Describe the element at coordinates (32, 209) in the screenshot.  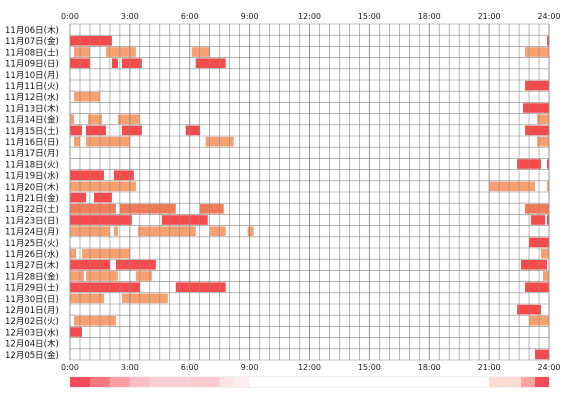
I see `row-label: 11月22日(土)` at that location.